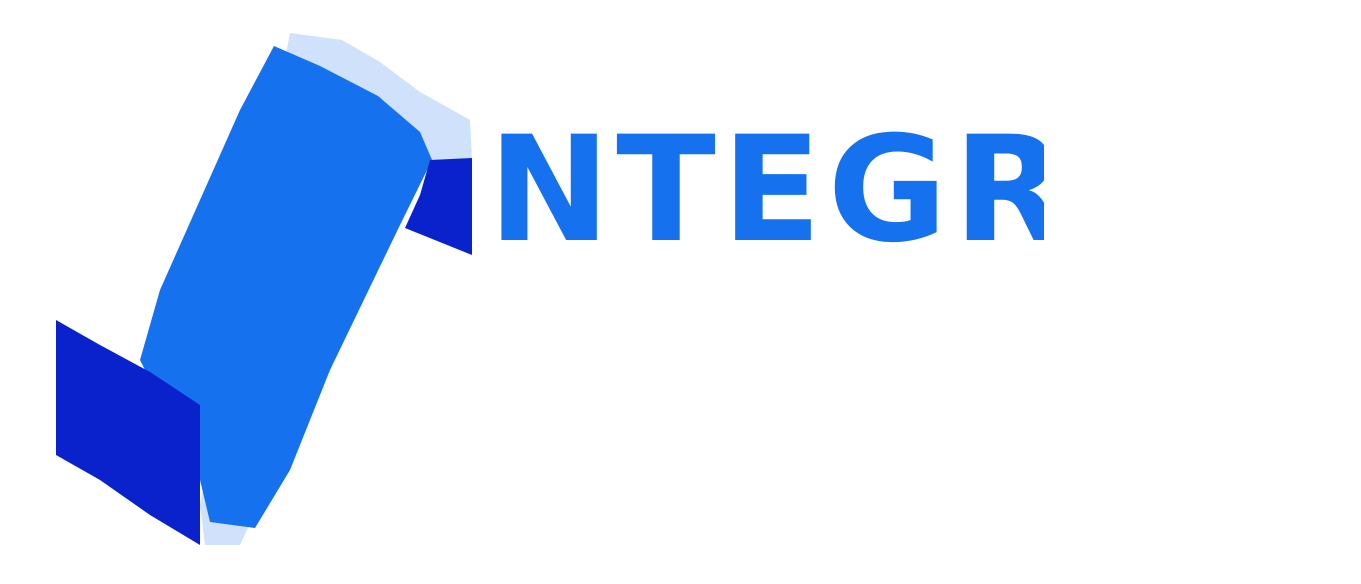 The height and width of the screenshot is (584, 1361). Describe the element at coordinates (438, 206) in the screenshot. I see `logo-dot-shape` at that location.